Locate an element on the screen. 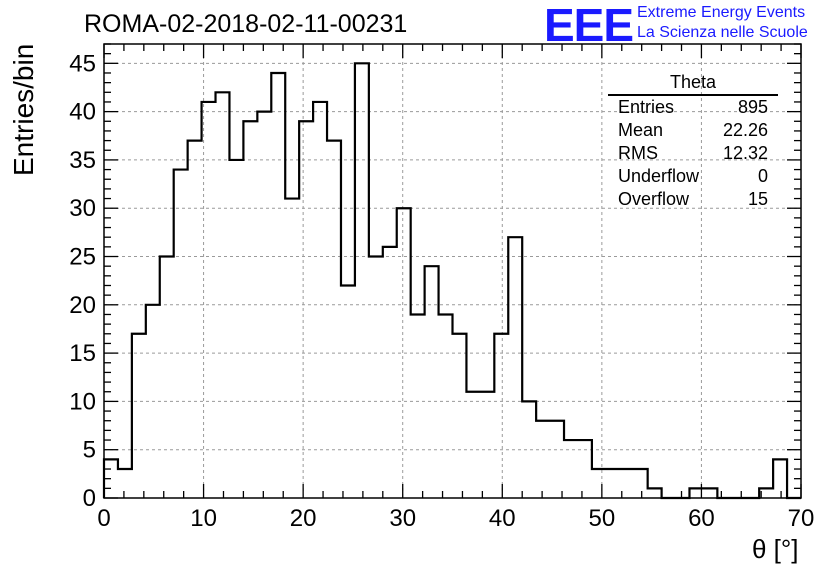 The width and height of the screenshot is (836, 572). chart-title: ROMA-02-2018-02-11-00231 is located at coordinates (246, 24).